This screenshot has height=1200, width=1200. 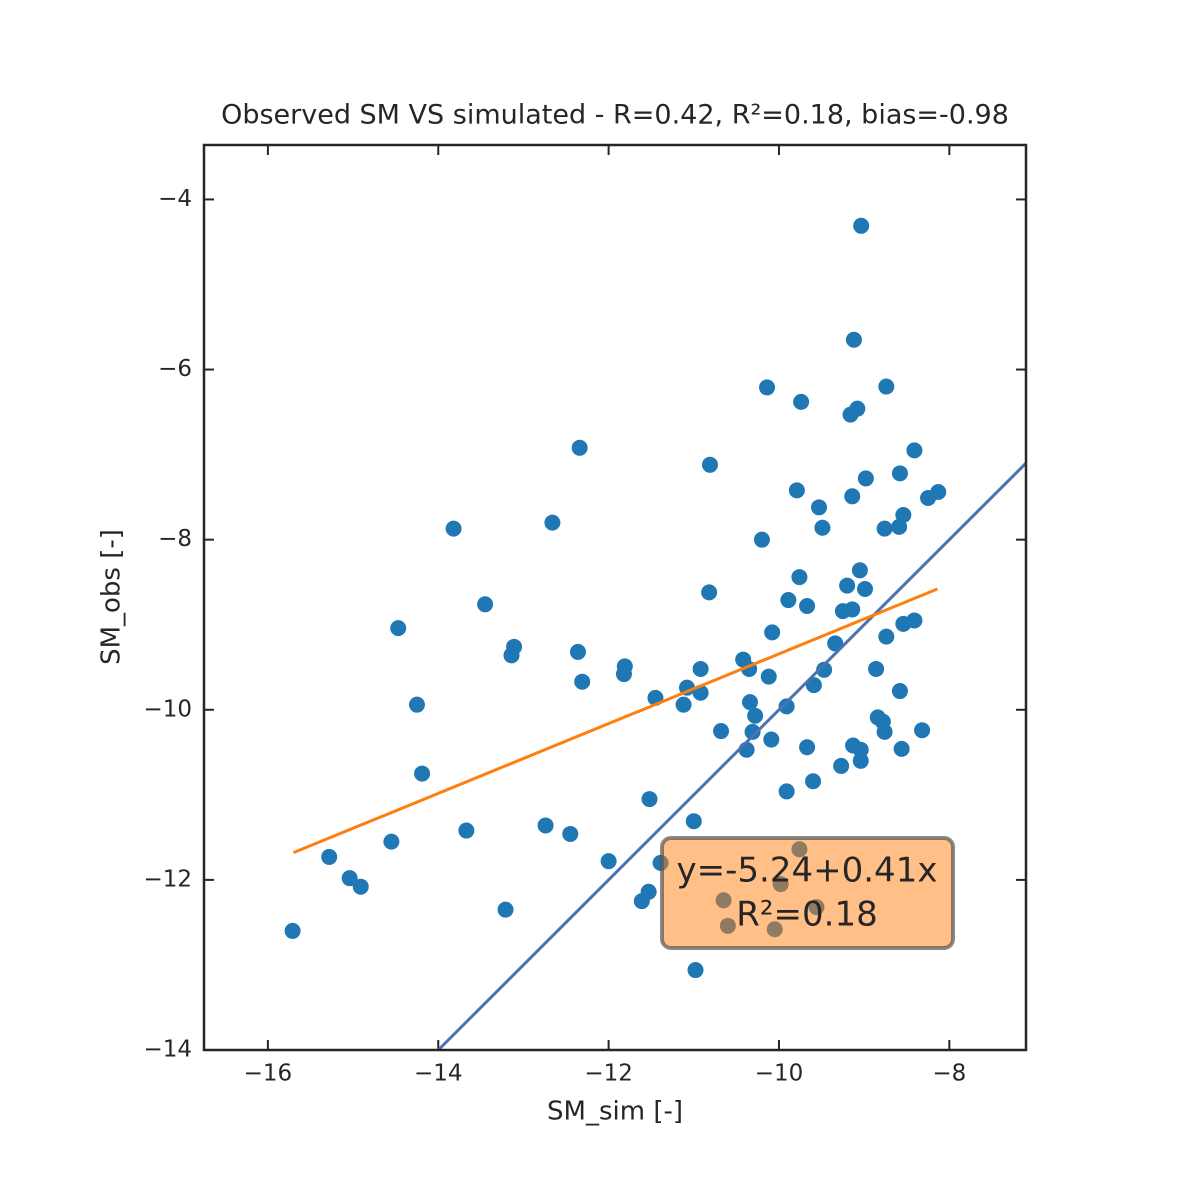 What do you see at coordinates (807, 893) in the screenshot?
I see `annotation-box` at bounding box center [807, 893].